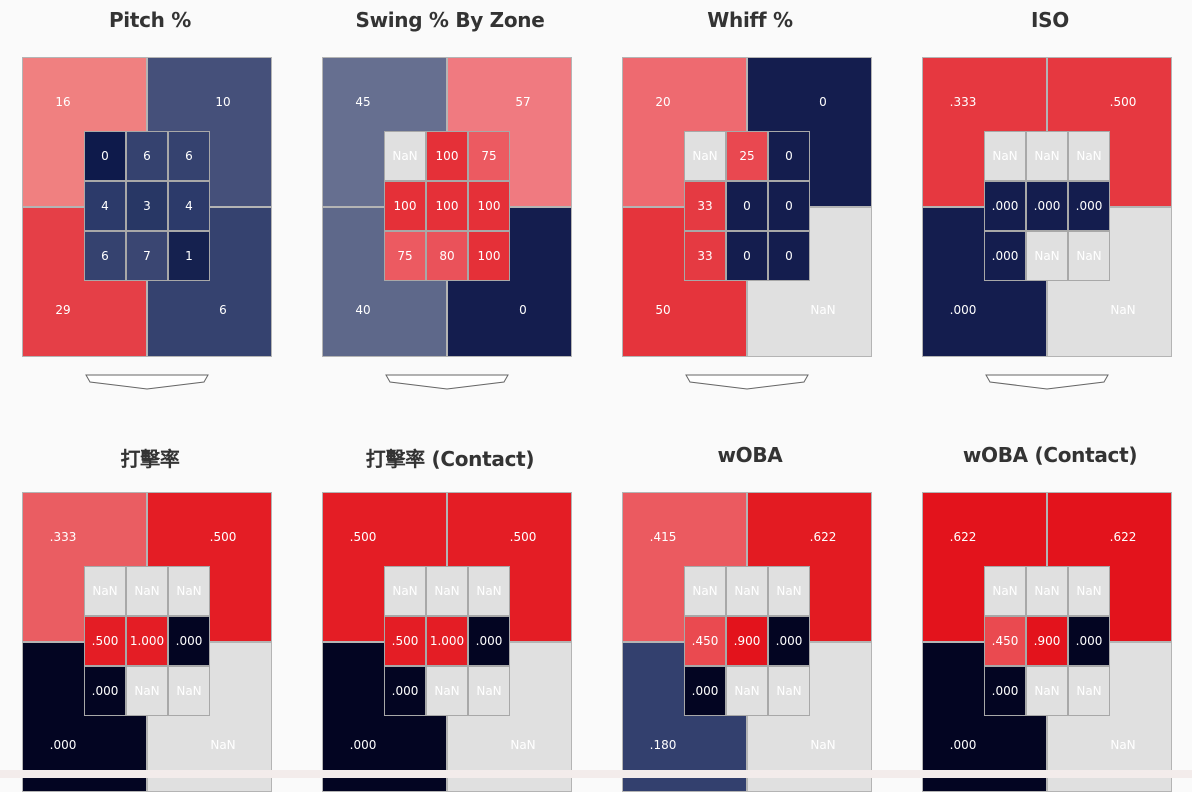  What do you see at coordinates (63, 310) in the screenshot?
I see `outer-zone-value: 29` at bounding box center [63, 310].